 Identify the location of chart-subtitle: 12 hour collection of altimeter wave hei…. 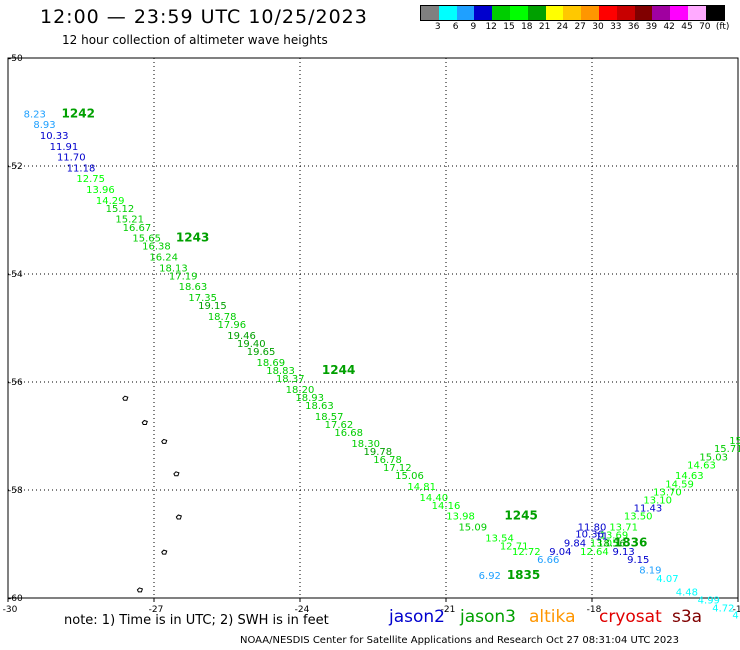
(195, 40).